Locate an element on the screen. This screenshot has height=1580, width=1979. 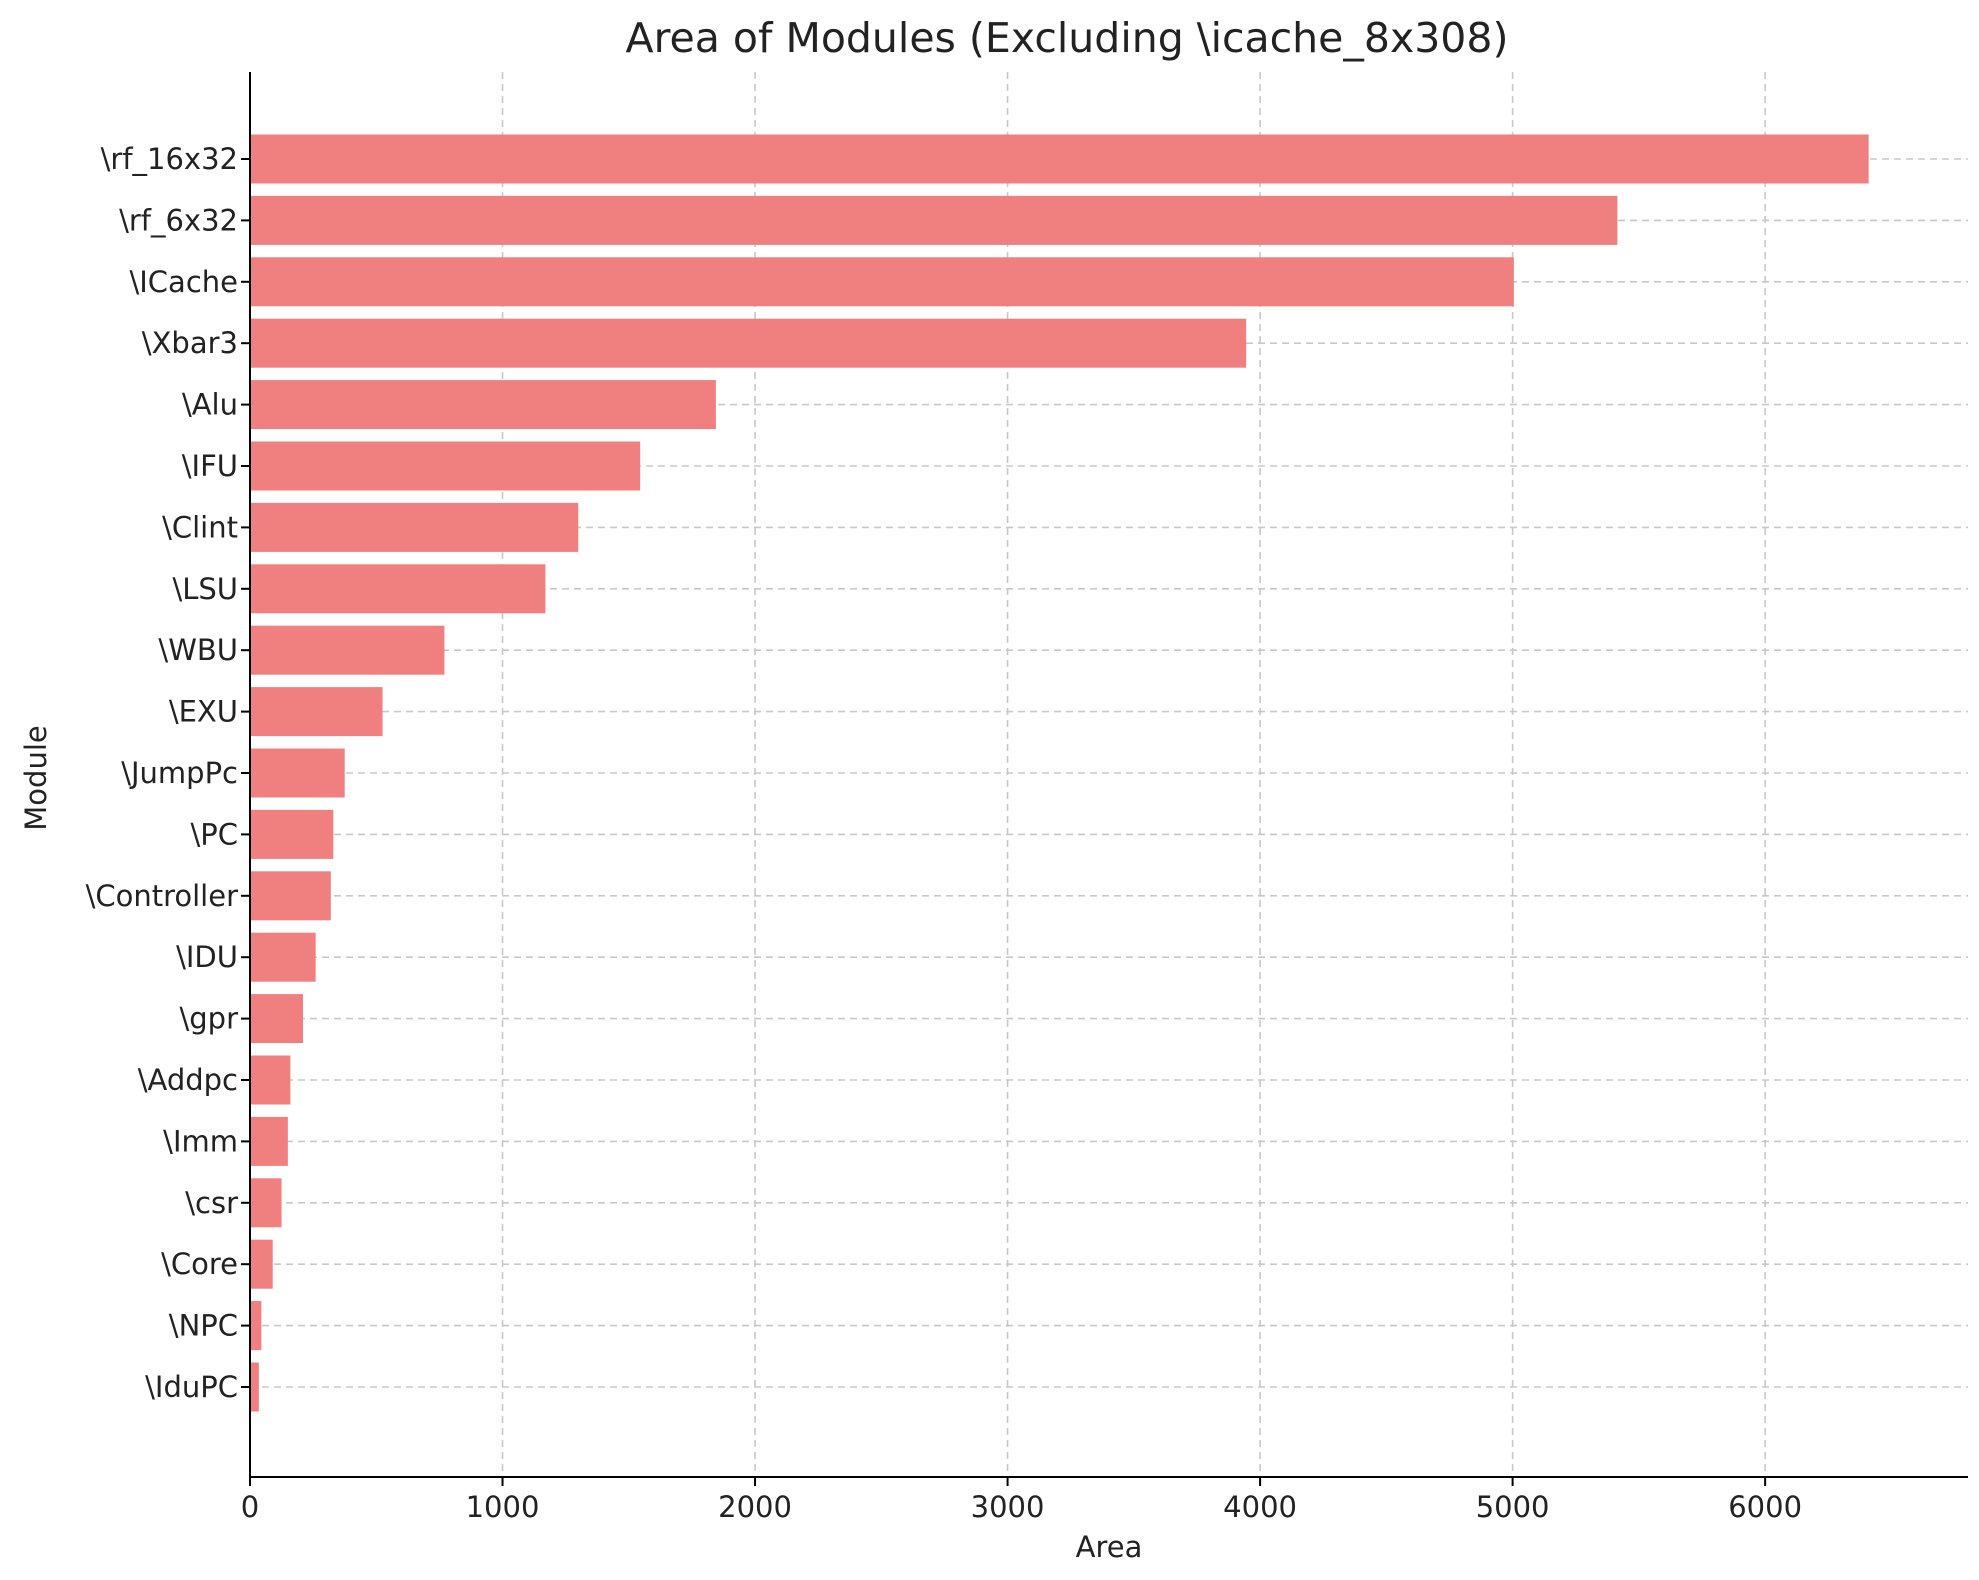
y-tick-label: \rf_16x32 is located at coordinates (169, 159).